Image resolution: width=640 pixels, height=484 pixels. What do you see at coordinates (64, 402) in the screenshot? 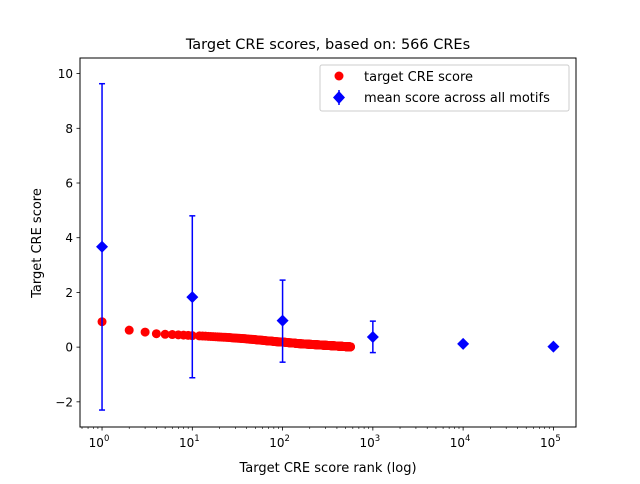
I see `y-tick-label: −2` at bounding box center [64, 402].